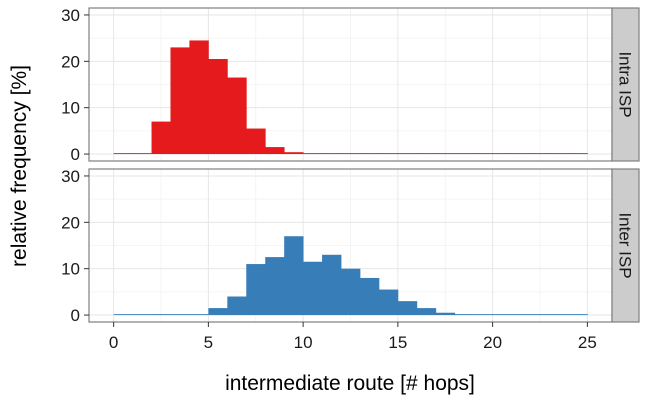  Describe the element at coordinates (19, 166) in the screenshot. I see `y-axis-title: relative frequency [%]` at that location.